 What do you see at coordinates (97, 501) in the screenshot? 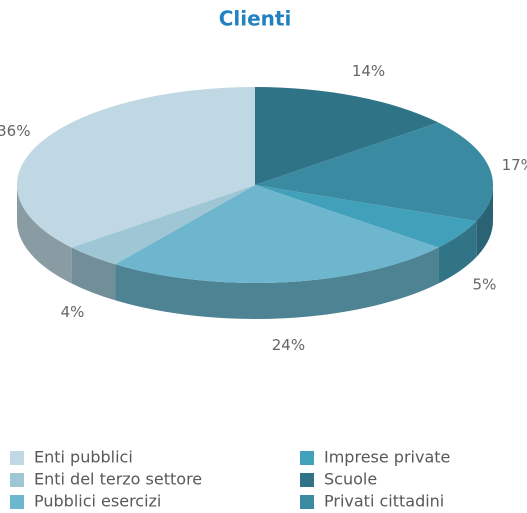
I see `legend-label: Pubblici esercizi` at bounding box center [97, 501].